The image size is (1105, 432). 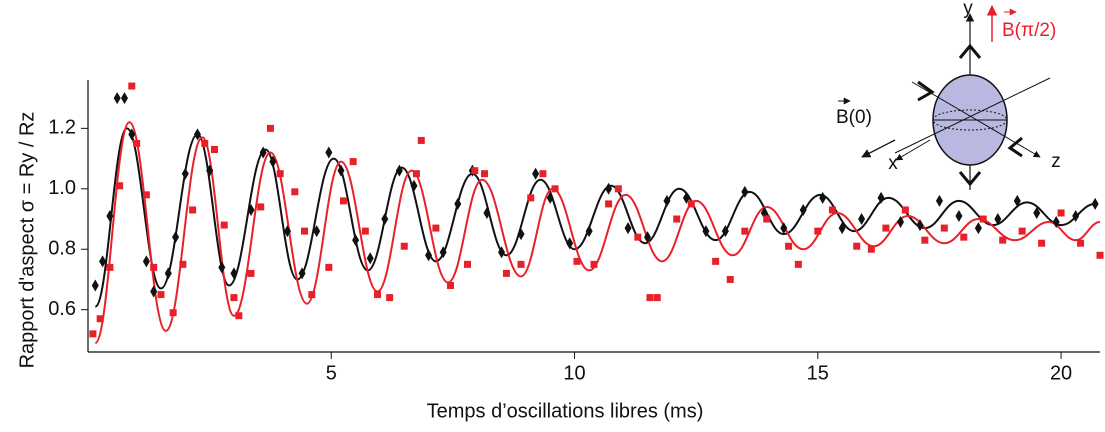 What do you see at coordinates (62, 128) in the screenshot?
I see `y-tick-label: 1.2` at bounding box center [62, 128].